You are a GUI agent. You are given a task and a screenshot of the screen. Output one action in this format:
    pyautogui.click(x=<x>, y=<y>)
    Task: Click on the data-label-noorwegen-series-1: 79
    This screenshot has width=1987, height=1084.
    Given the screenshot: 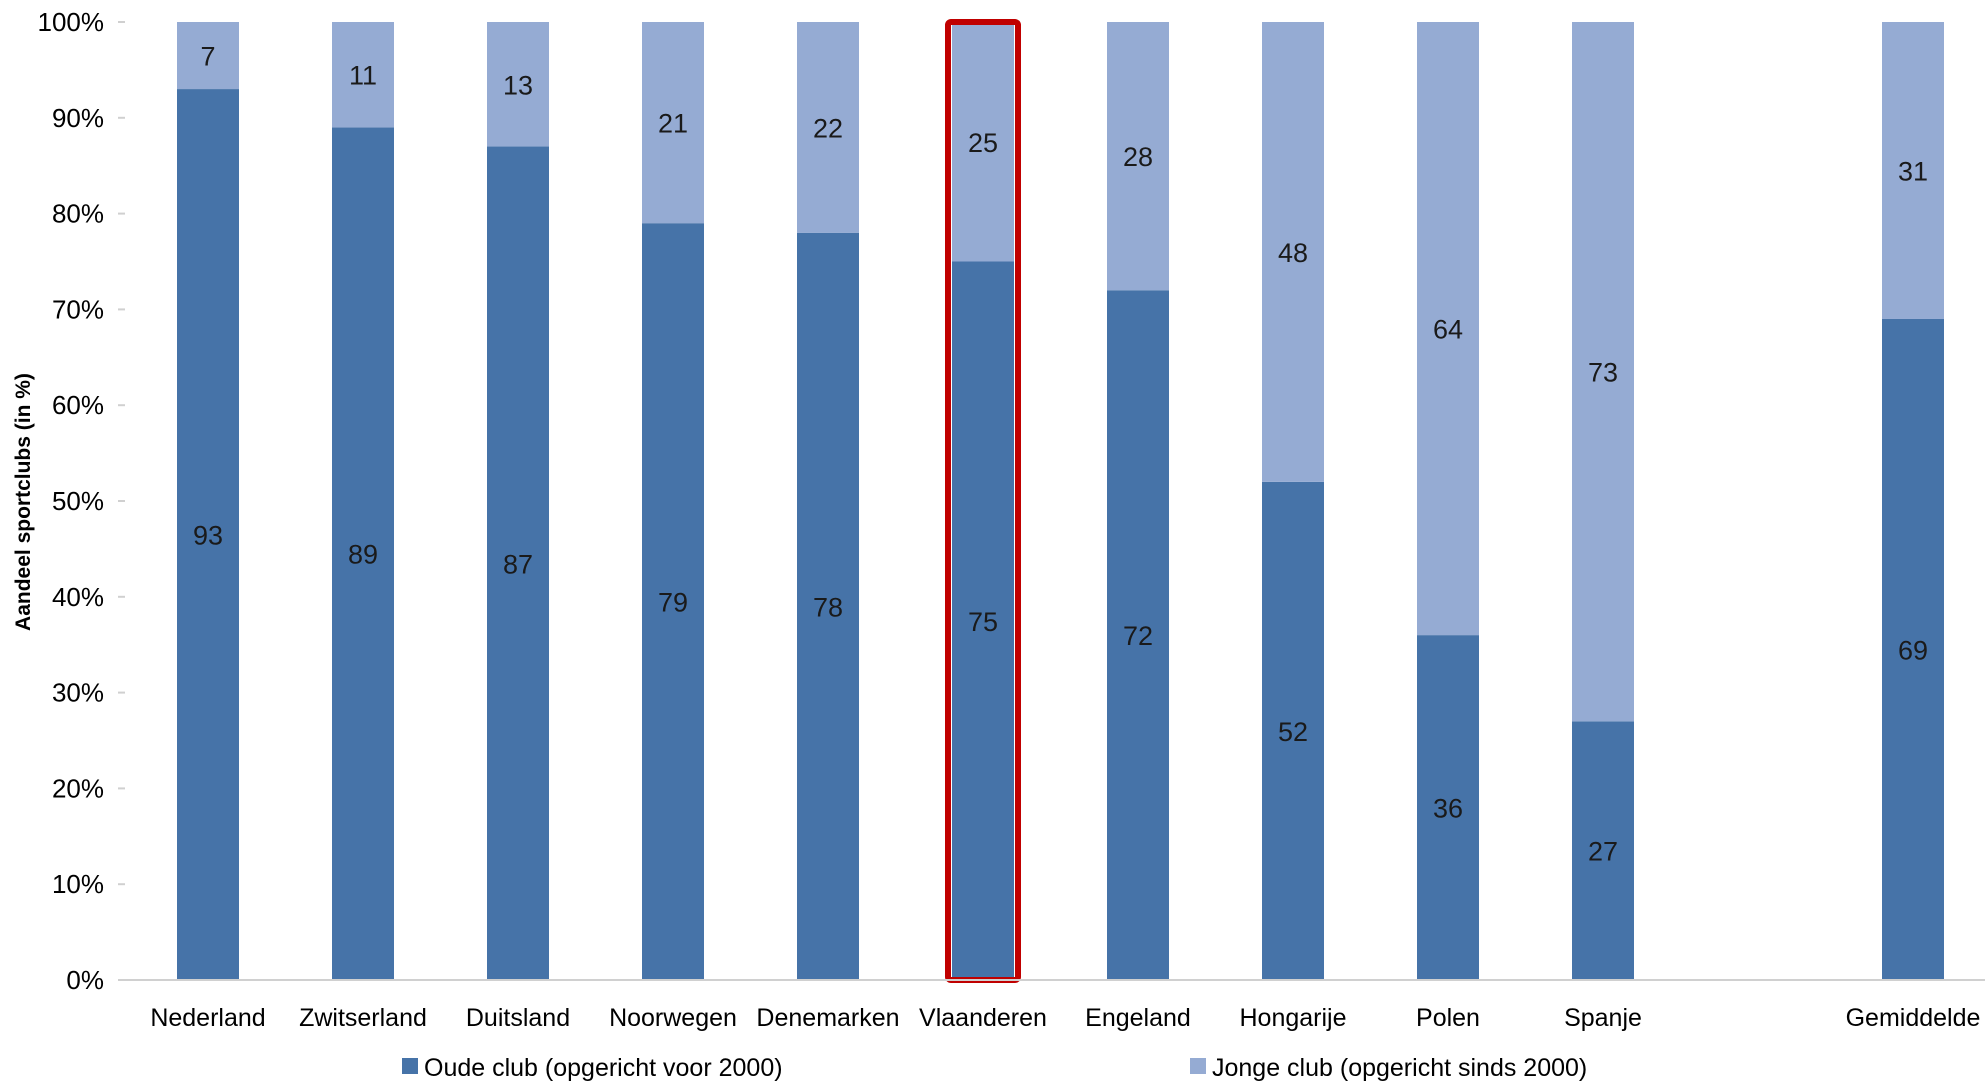 What is the action you would take?
    pyautogui.click(x=673, y=603)
    